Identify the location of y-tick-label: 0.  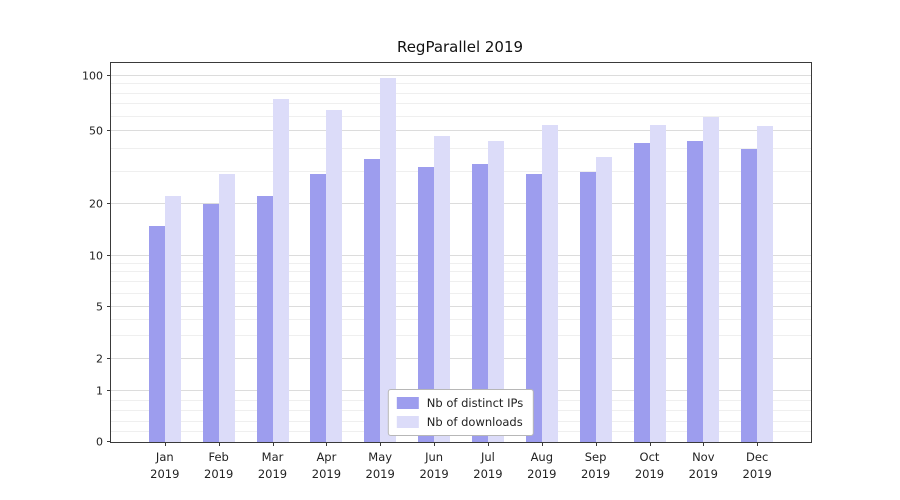
(99, 442).